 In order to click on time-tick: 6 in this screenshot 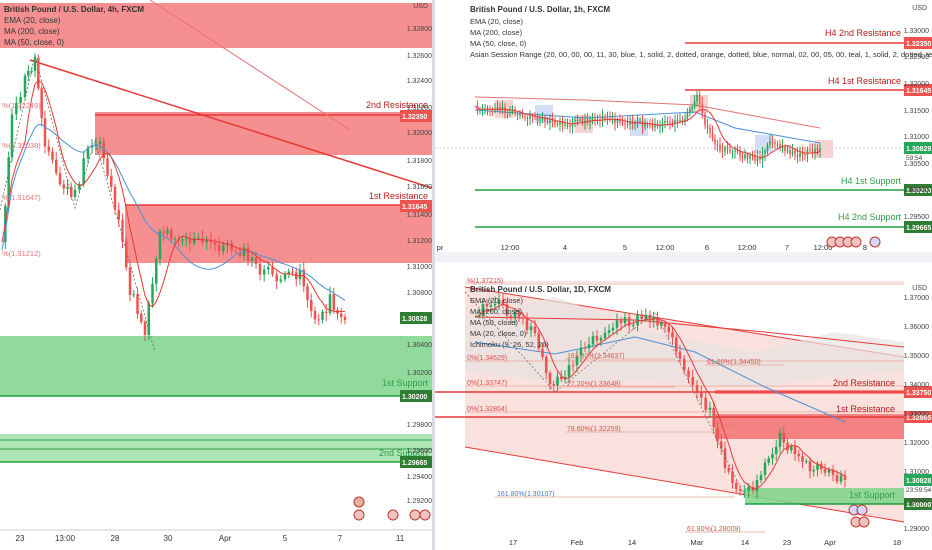, I will do `click(707, 247)`.